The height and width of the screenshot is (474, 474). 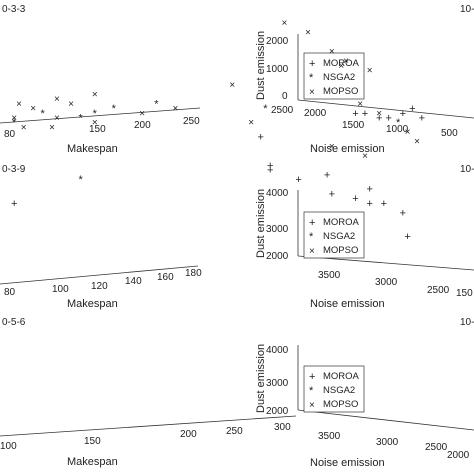 What do you see at coordinates (458, 455) in the screenshot?
I see `tick-label-x: 2000` at bounding box center [458, 455].